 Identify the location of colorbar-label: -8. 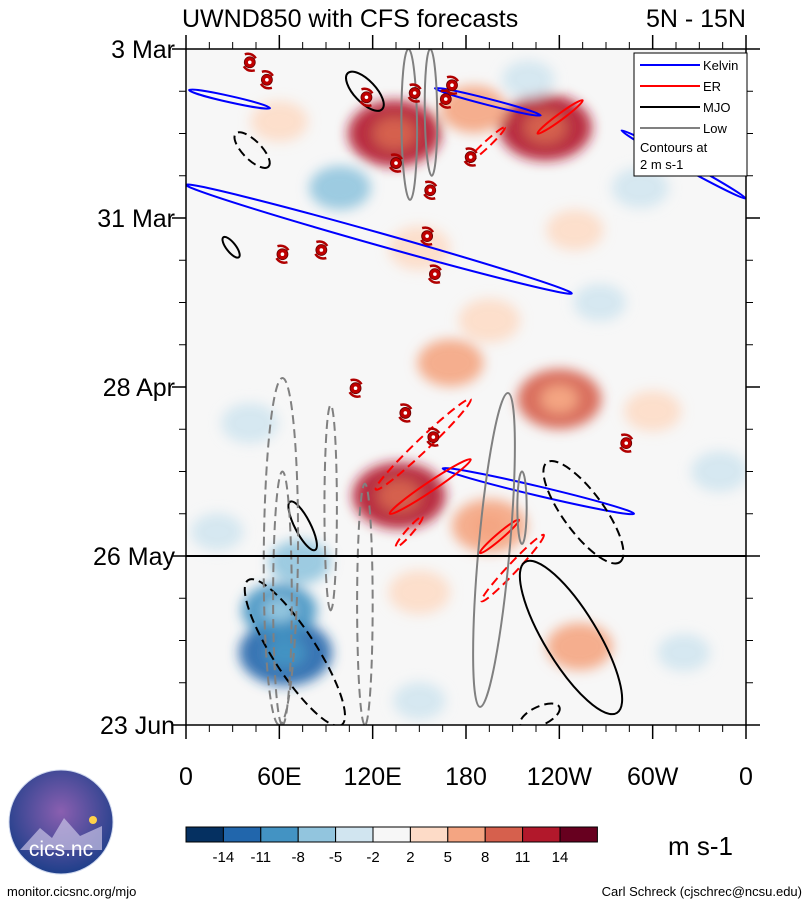
(298, 857).